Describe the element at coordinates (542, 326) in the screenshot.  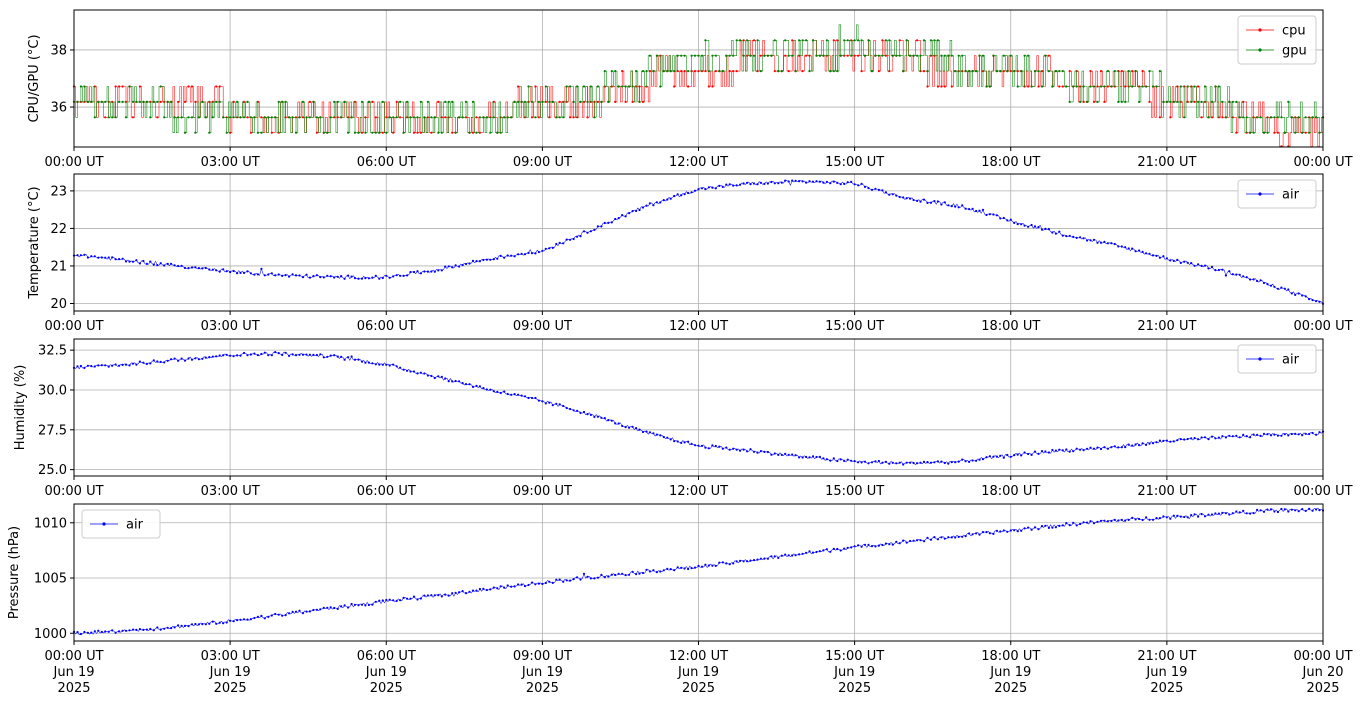
I see `x-tick-label: 09:00 UT` at that location.